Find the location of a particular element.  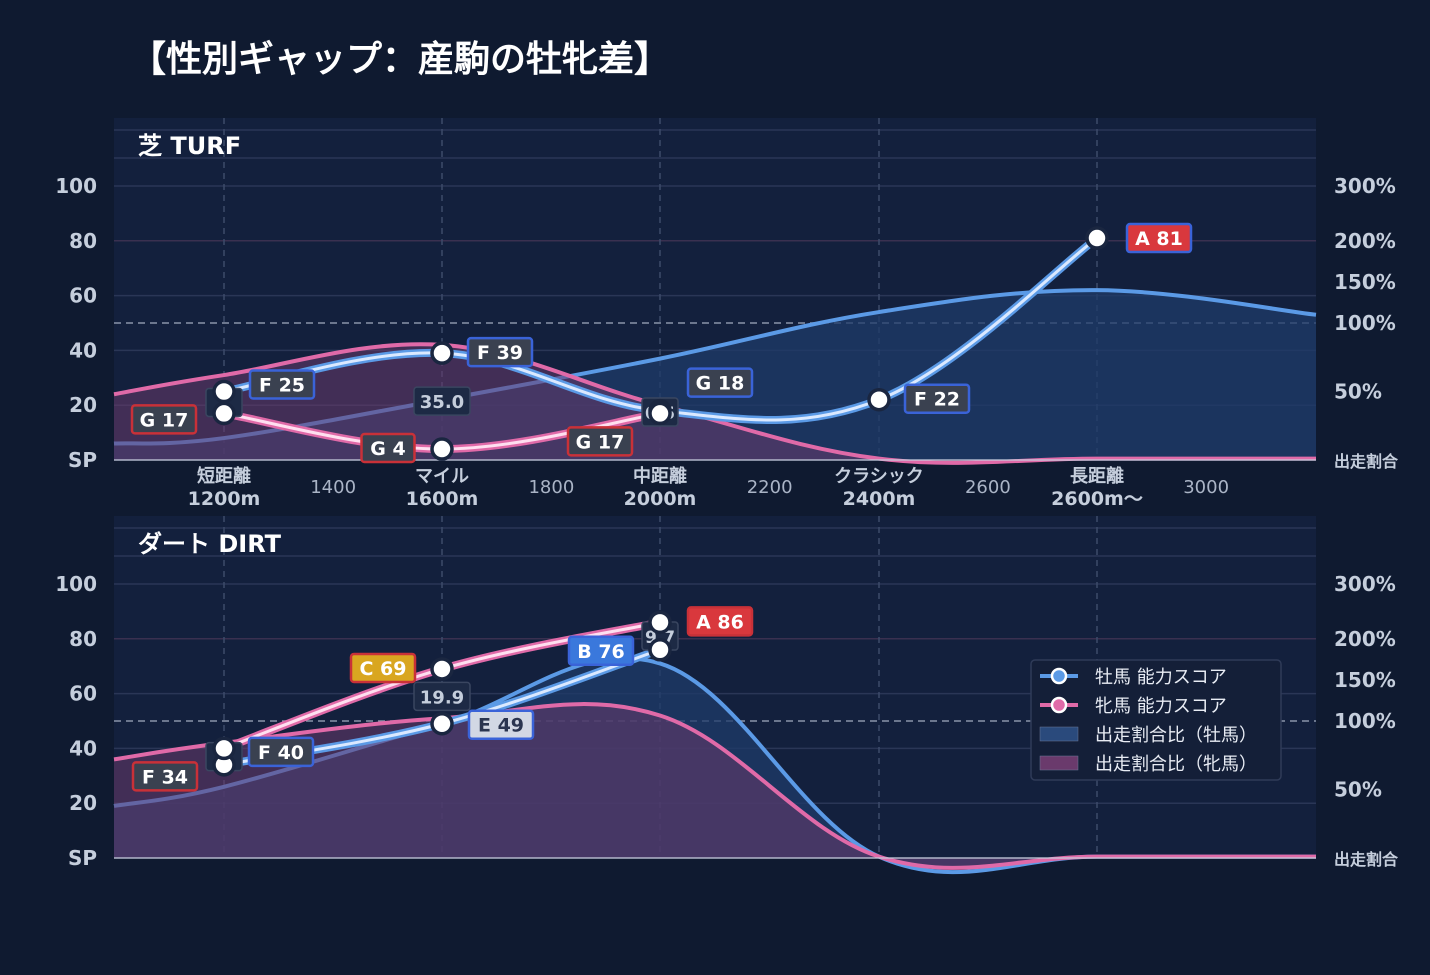

panel-label: ダート DIRT is located at coordinates (210, 544).